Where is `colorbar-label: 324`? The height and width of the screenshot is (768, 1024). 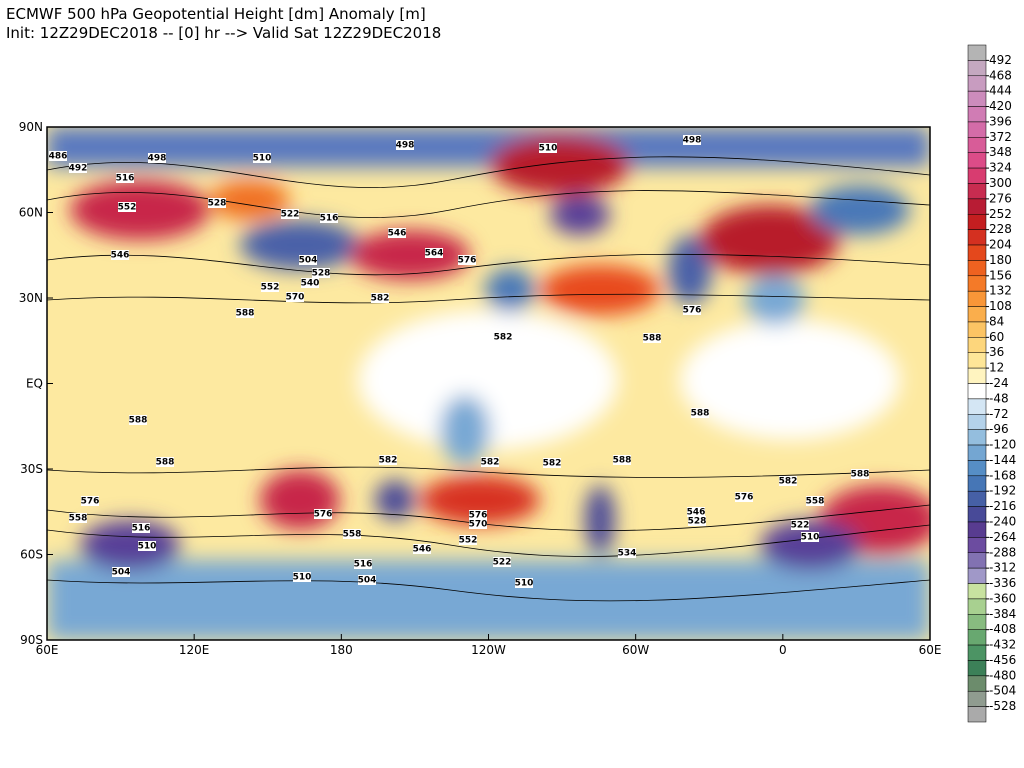 colorbar-label: 324 is located at coordinates (1000, 168).